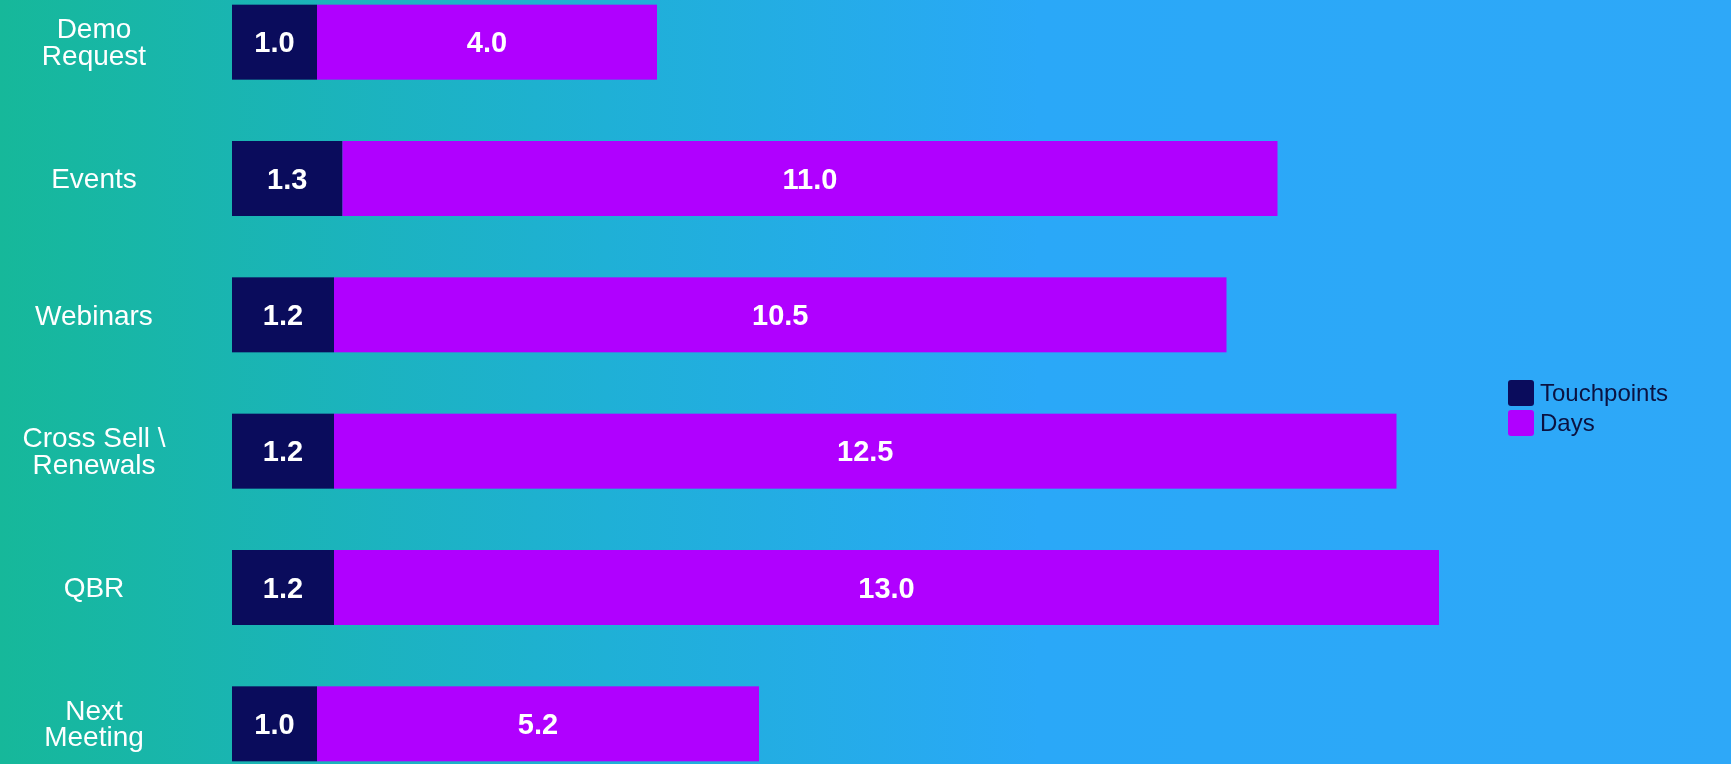 The width and height of the screenshot is (1731, 764). I want to click on y-tick-label: Next Meeting, so click(94, 723).